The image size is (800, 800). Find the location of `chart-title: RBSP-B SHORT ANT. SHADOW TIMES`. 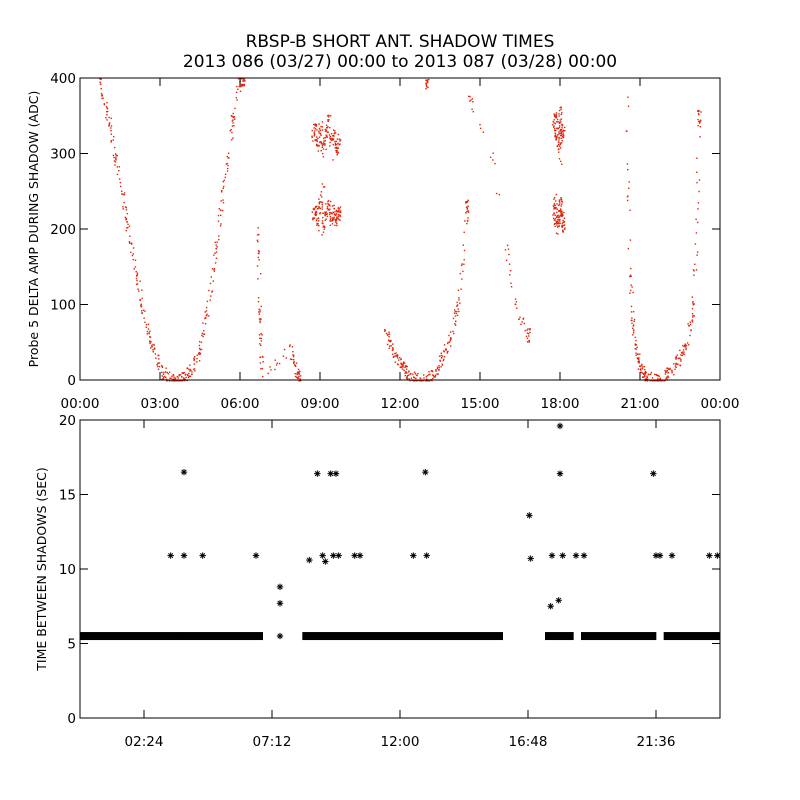

chart-title: RBSP-B SHORT ANT. SHADOW TIMES is located at coordinates (400, 42).